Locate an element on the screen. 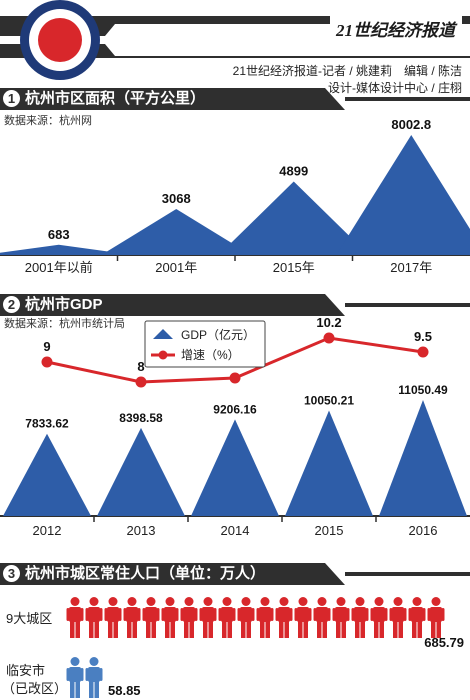  masthead-title: 21世纪经济报道 is located at coordinates (395, 30).